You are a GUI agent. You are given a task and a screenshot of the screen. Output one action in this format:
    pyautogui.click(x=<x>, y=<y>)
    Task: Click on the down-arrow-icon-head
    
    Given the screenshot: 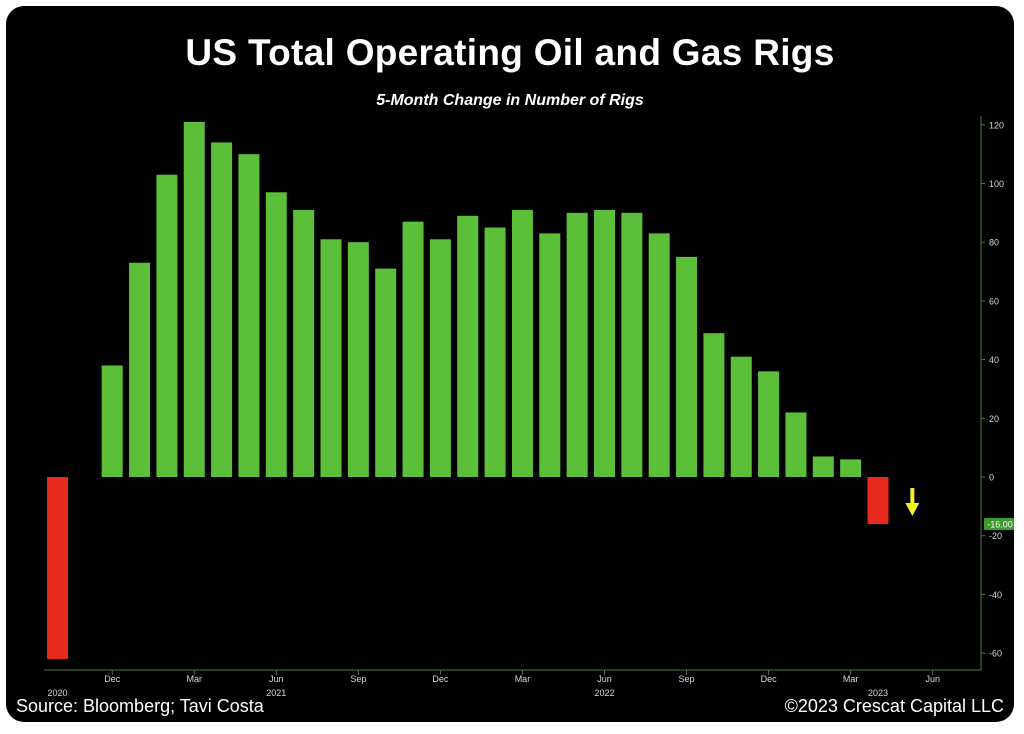 What is the action you would take?
    pyautogui.click(x=912, y=509)
    